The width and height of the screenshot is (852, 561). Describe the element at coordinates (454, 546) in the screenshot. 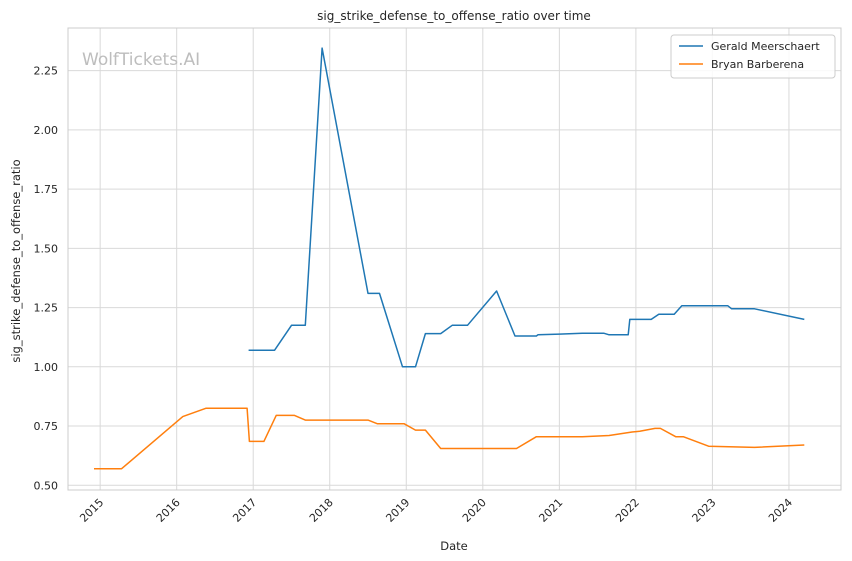

I see `x-axis-title: Date` at that location.